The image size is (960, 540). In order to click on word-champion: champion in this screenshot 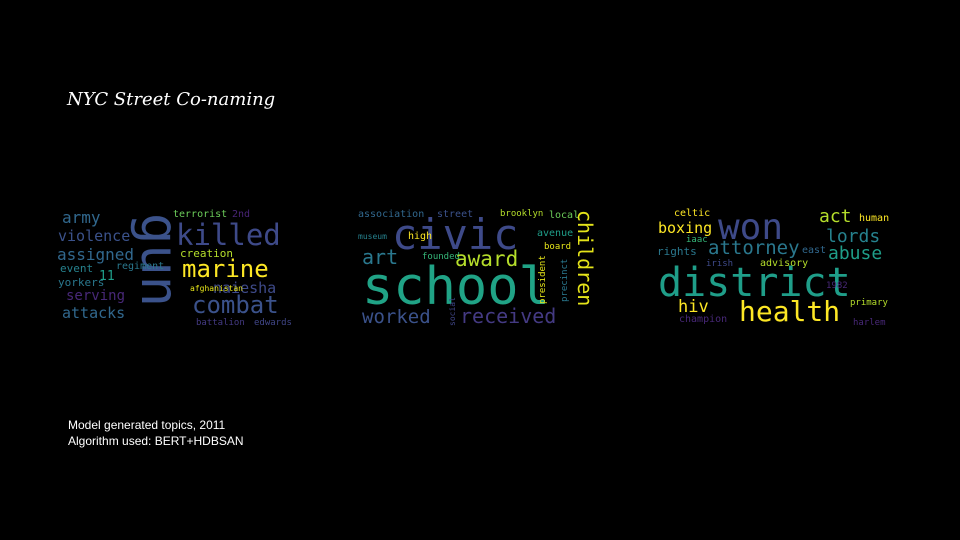, I will do `click(703, 319)`.